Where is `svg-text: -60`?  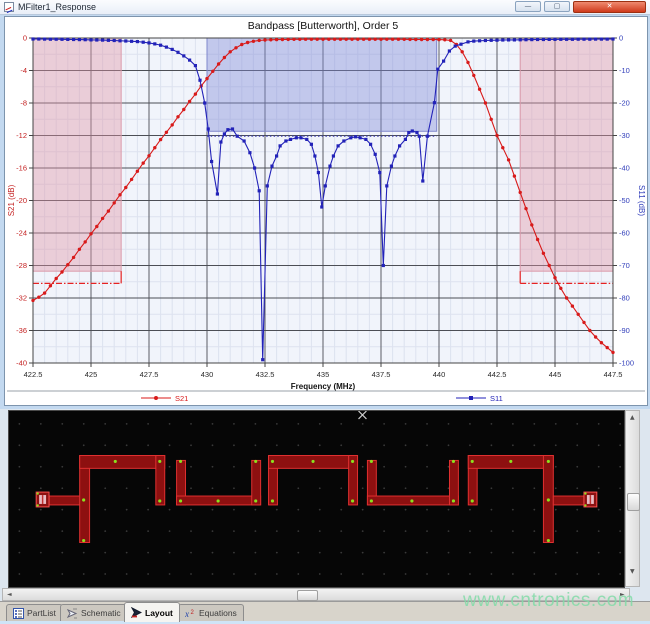
svg-text: -60 is located at coordinates (624, 233).